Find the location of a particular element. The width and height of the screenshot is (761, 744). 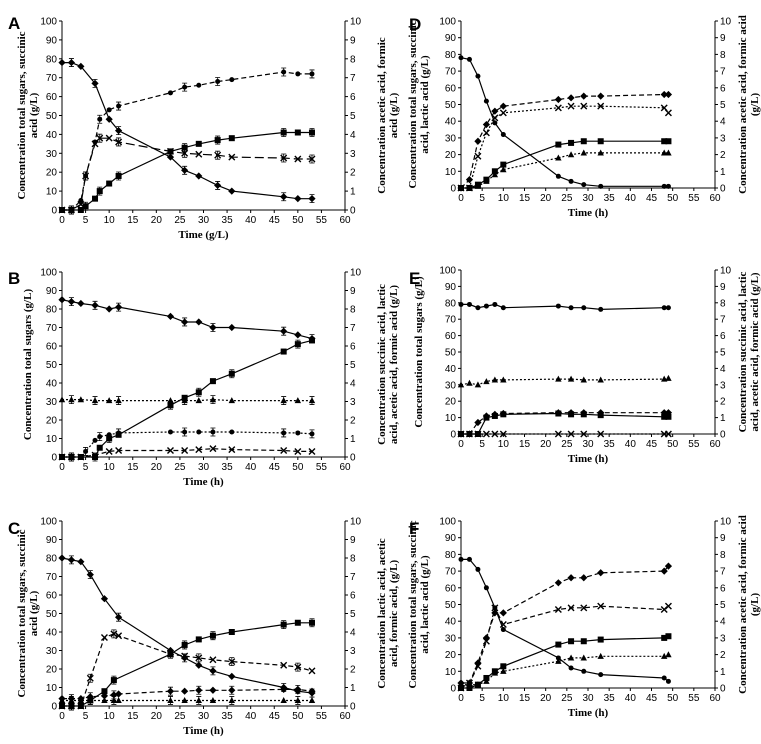

e-ytick-right-label: 4 is located at coordinates (723, 369).